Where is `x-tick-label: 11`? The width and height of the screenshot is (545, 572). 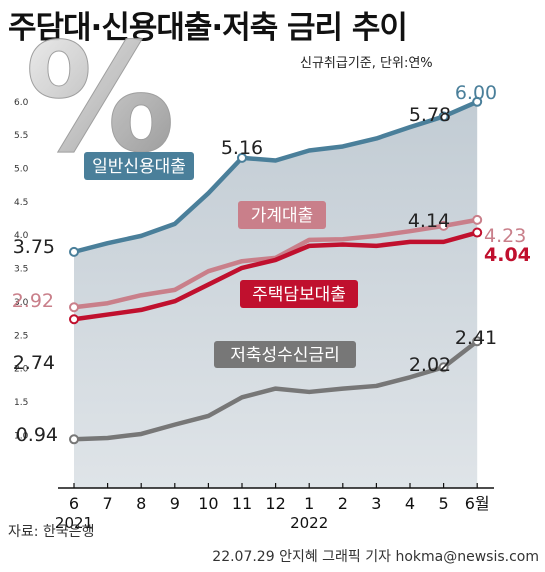 x-tick-label: 11 is located at coordinates (242, 503).